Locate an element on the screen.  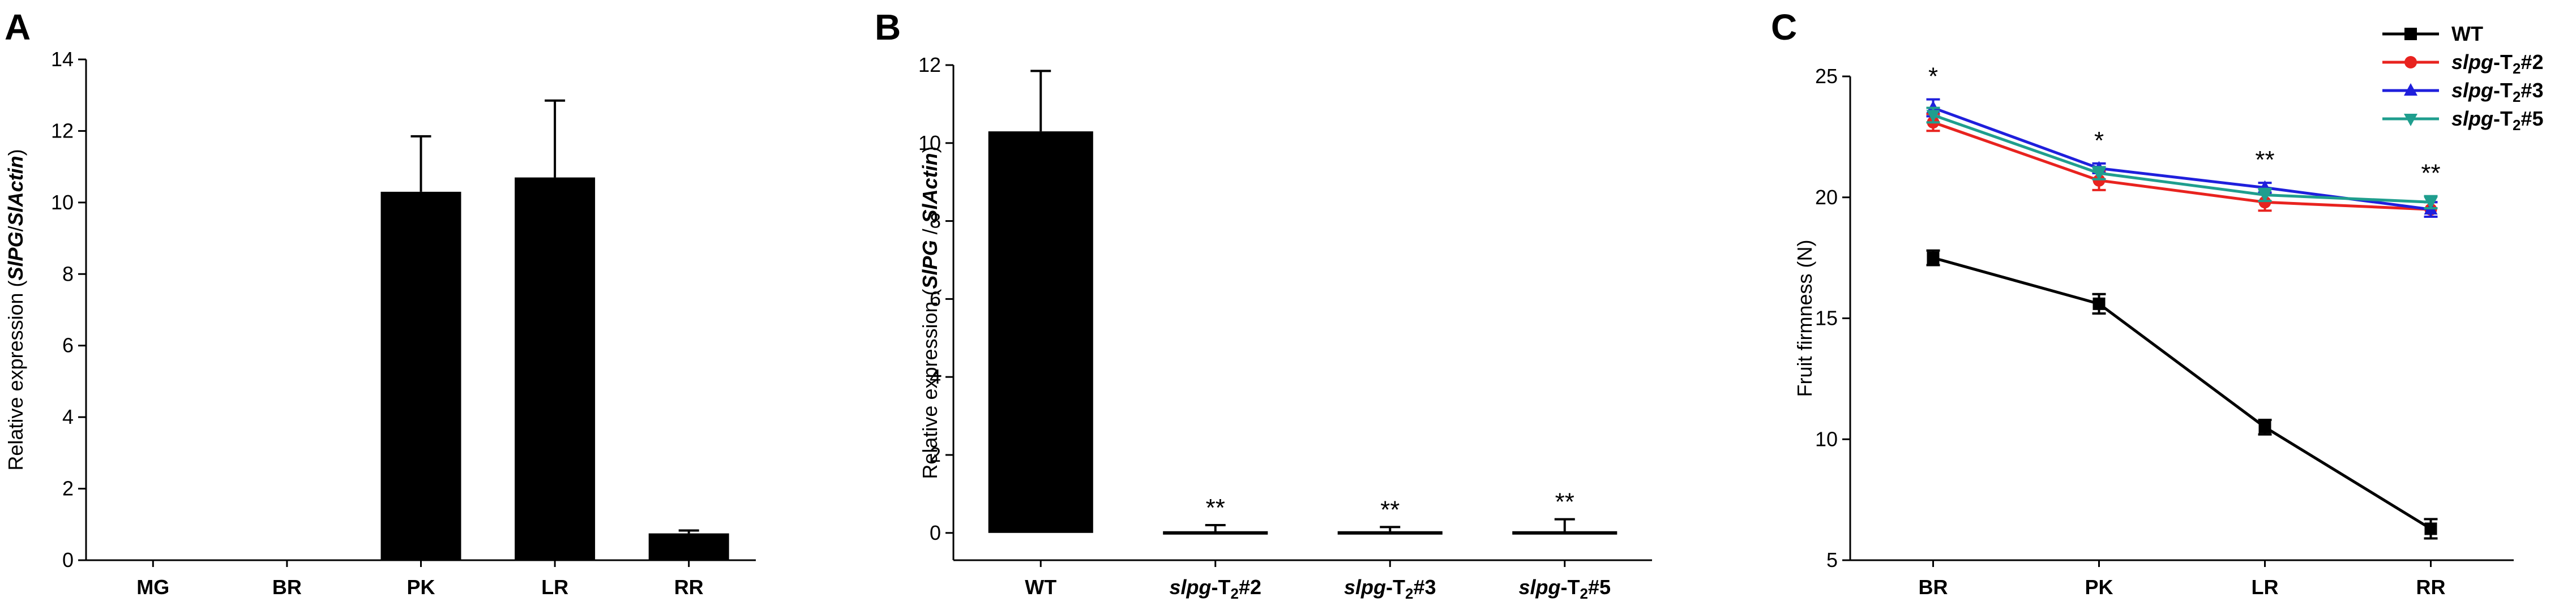
x-tick-label-part: RR is located at coordinates (689, 587).